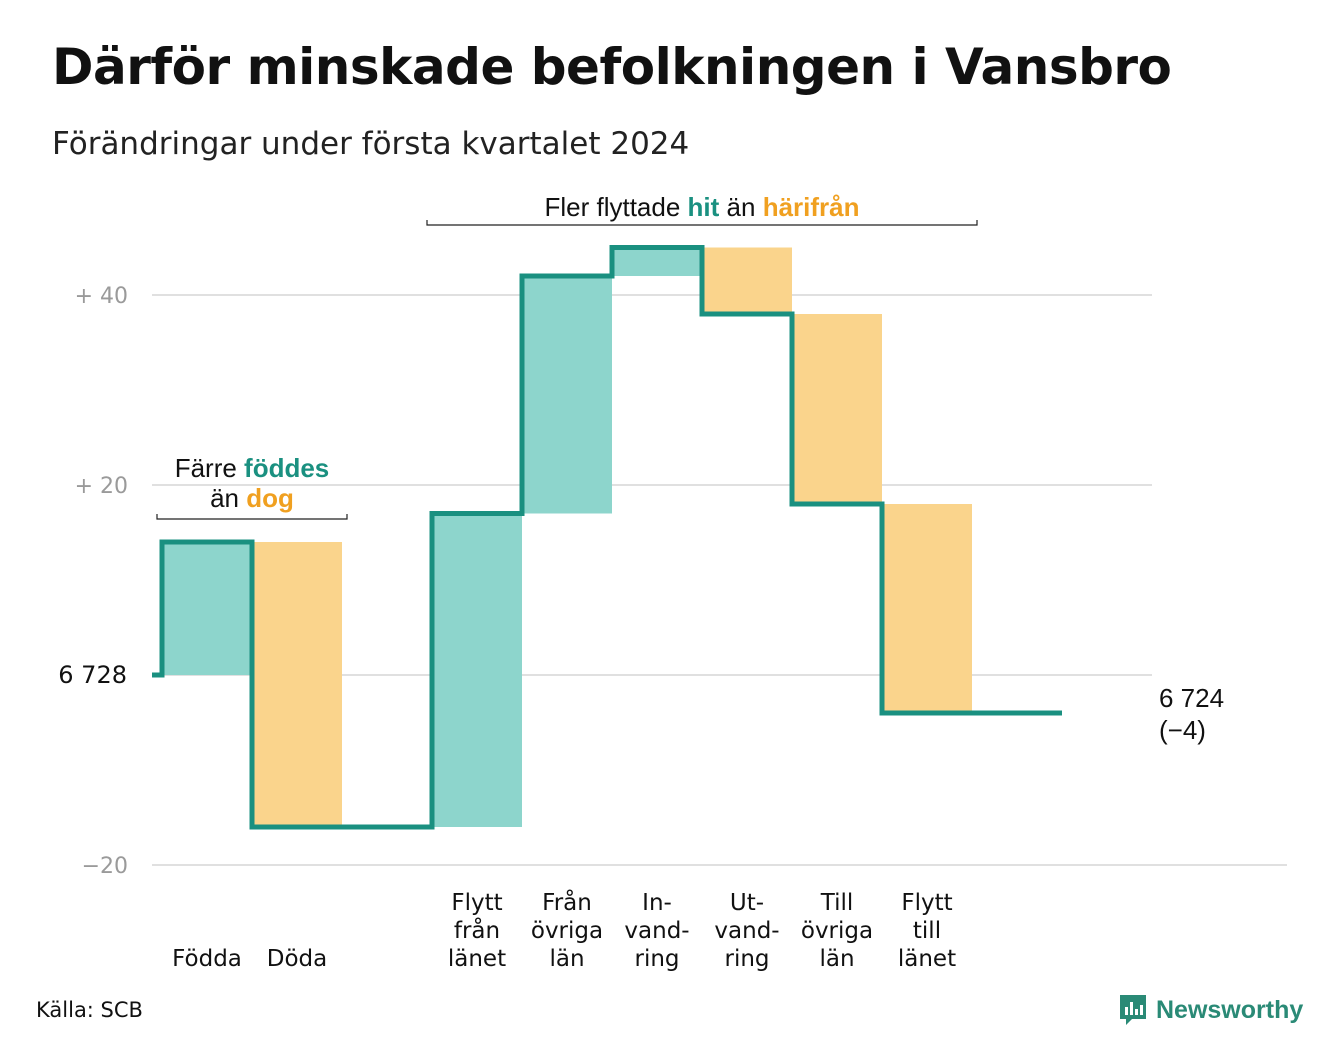 Image resolution: width=1340 pixels, height=1060 pixels. I want to click on end-value-label: 6 724, so click(1191, 698).